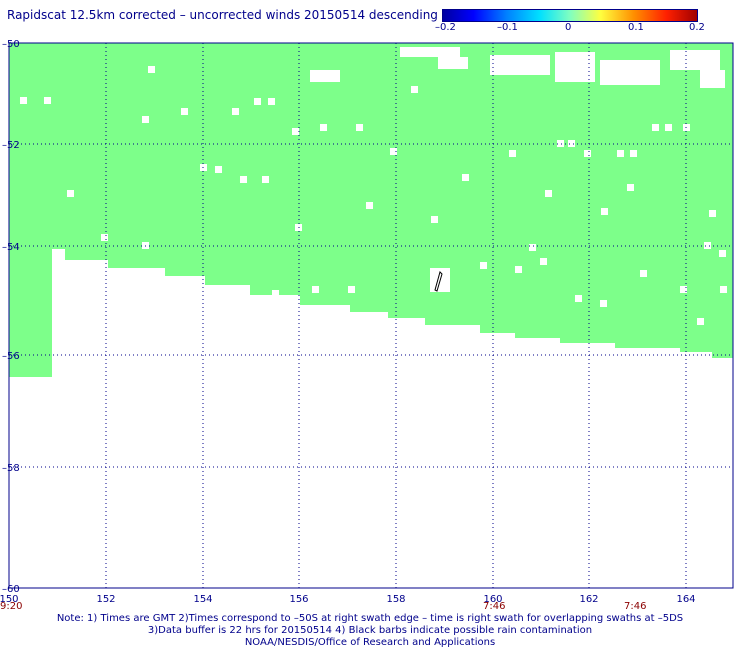 The height and width of the screenshot is (650, 740). I want to click on swath-time-label: 9:20, so click(11, 606).